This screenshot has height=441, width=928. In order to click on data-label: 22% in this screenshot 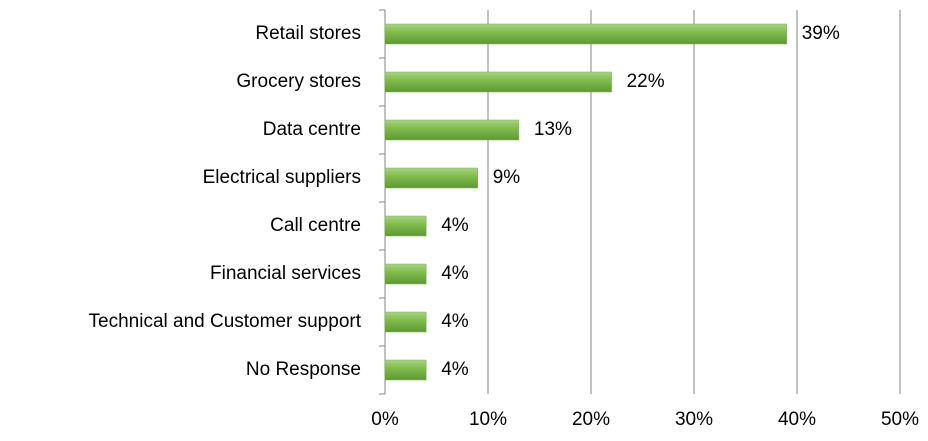, I will do `click(646, 81)`.